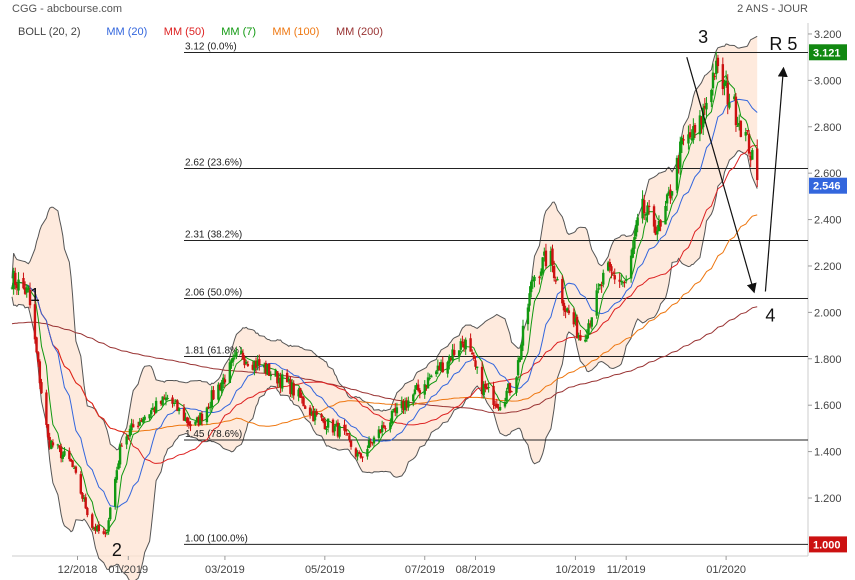  Describe the element at coordinates (828, 174) in the screenshot. I see `y-tick-label: 2.600` at that location.